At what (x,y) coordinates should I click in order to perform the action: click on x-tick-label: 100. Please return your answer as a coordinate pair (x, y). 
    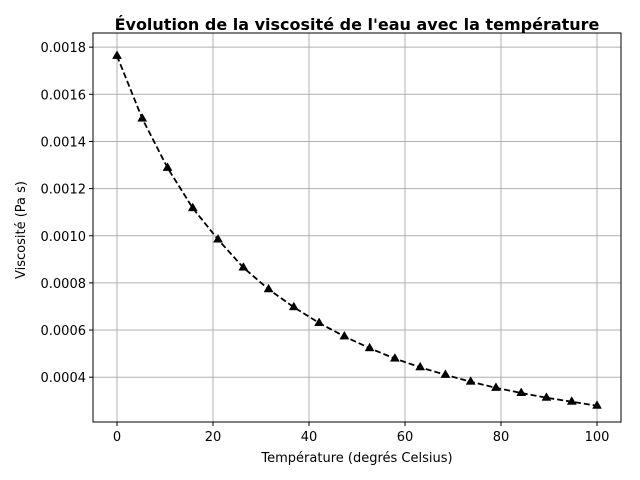
    Looking at the image, I should click on (597, 437).